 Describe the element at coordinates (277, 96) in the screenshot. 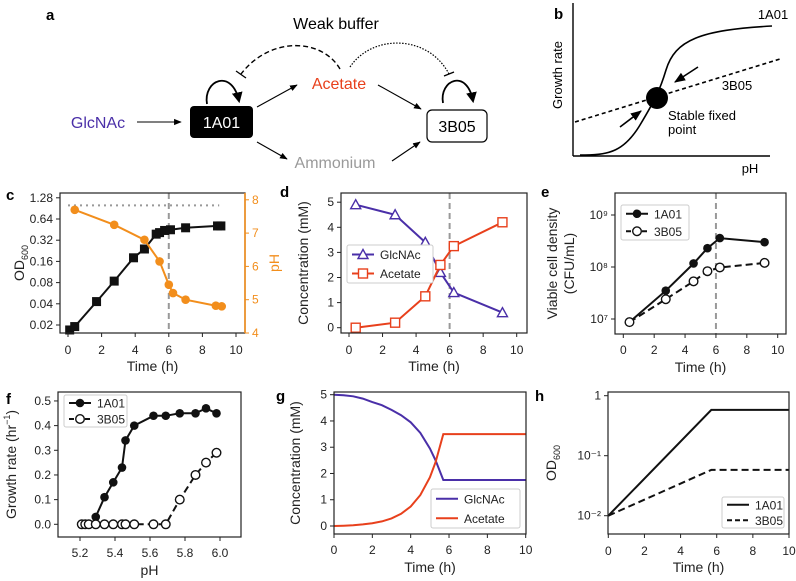

I see `1a01-to-acetate-arrow` at that location.